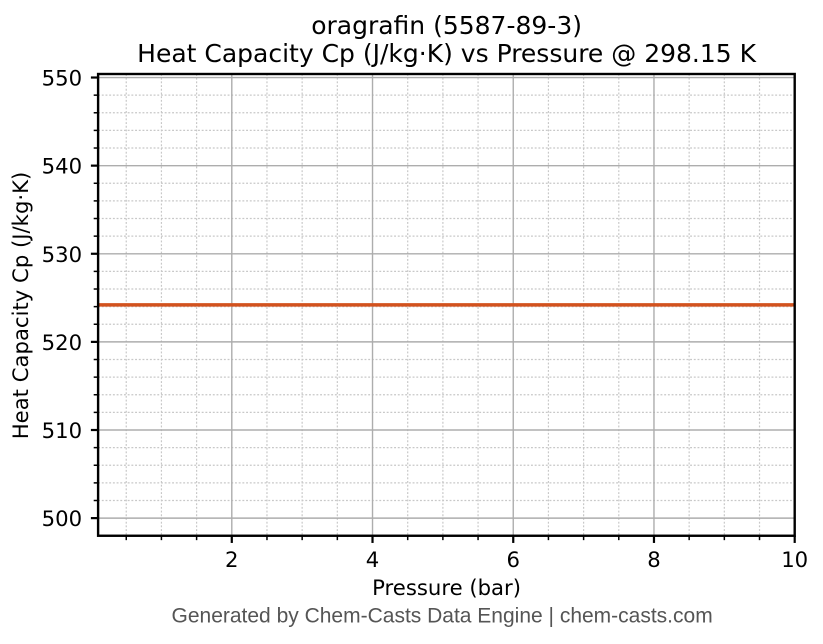 The image size is (823, 644). I want to click on y-tick-label: 550, so click(62, 78).